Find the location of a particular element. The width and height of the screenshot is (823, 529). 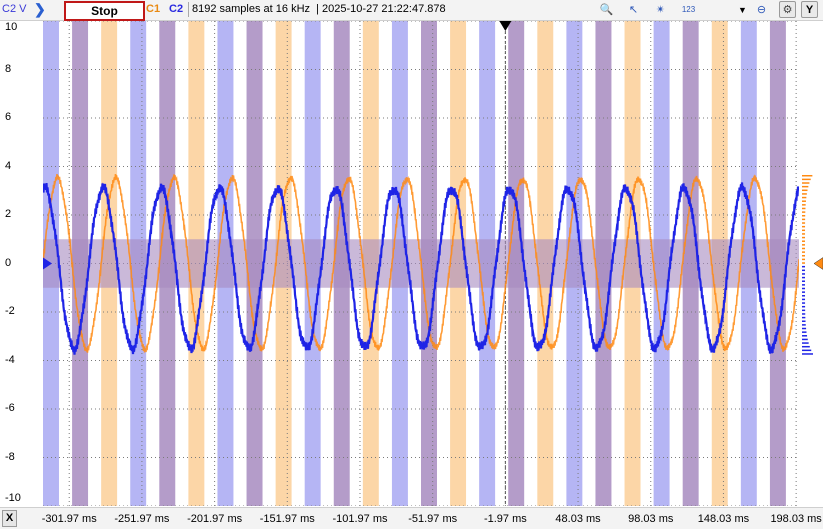

y-tick-label: 4 is located at coordinates (8, 165).